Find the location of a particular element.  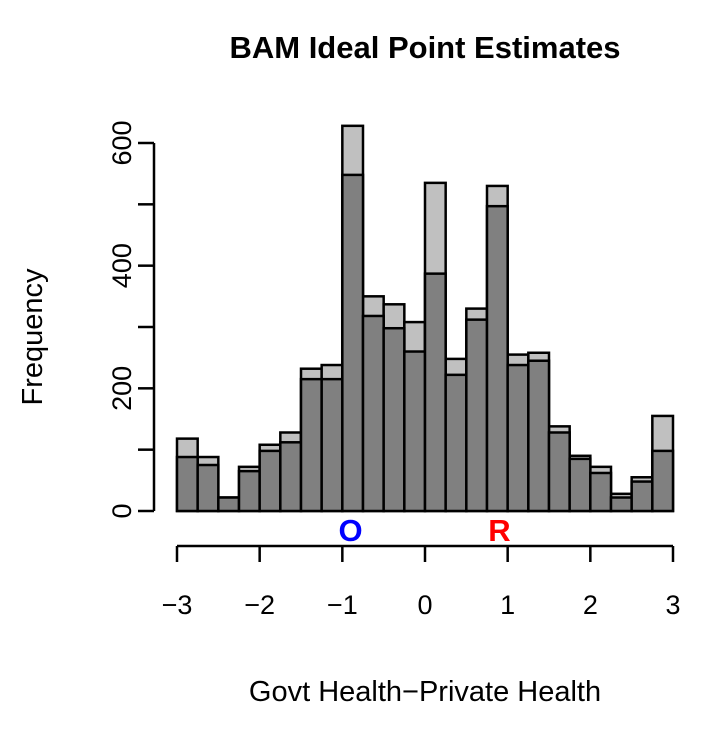

x-tick-label: 0 is located at coordinates (424, 605).